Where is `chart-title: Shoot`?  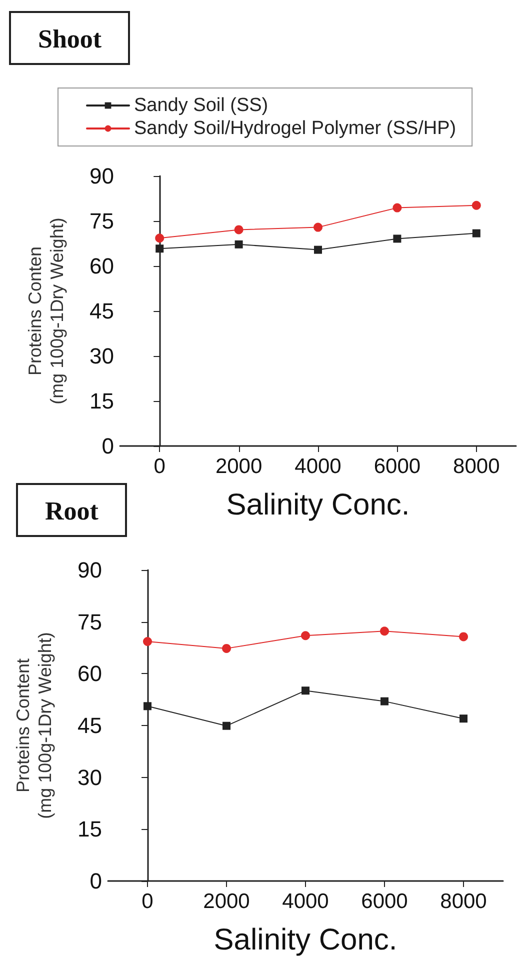
chart-title: Shoot is located at coordinates (70, 39).